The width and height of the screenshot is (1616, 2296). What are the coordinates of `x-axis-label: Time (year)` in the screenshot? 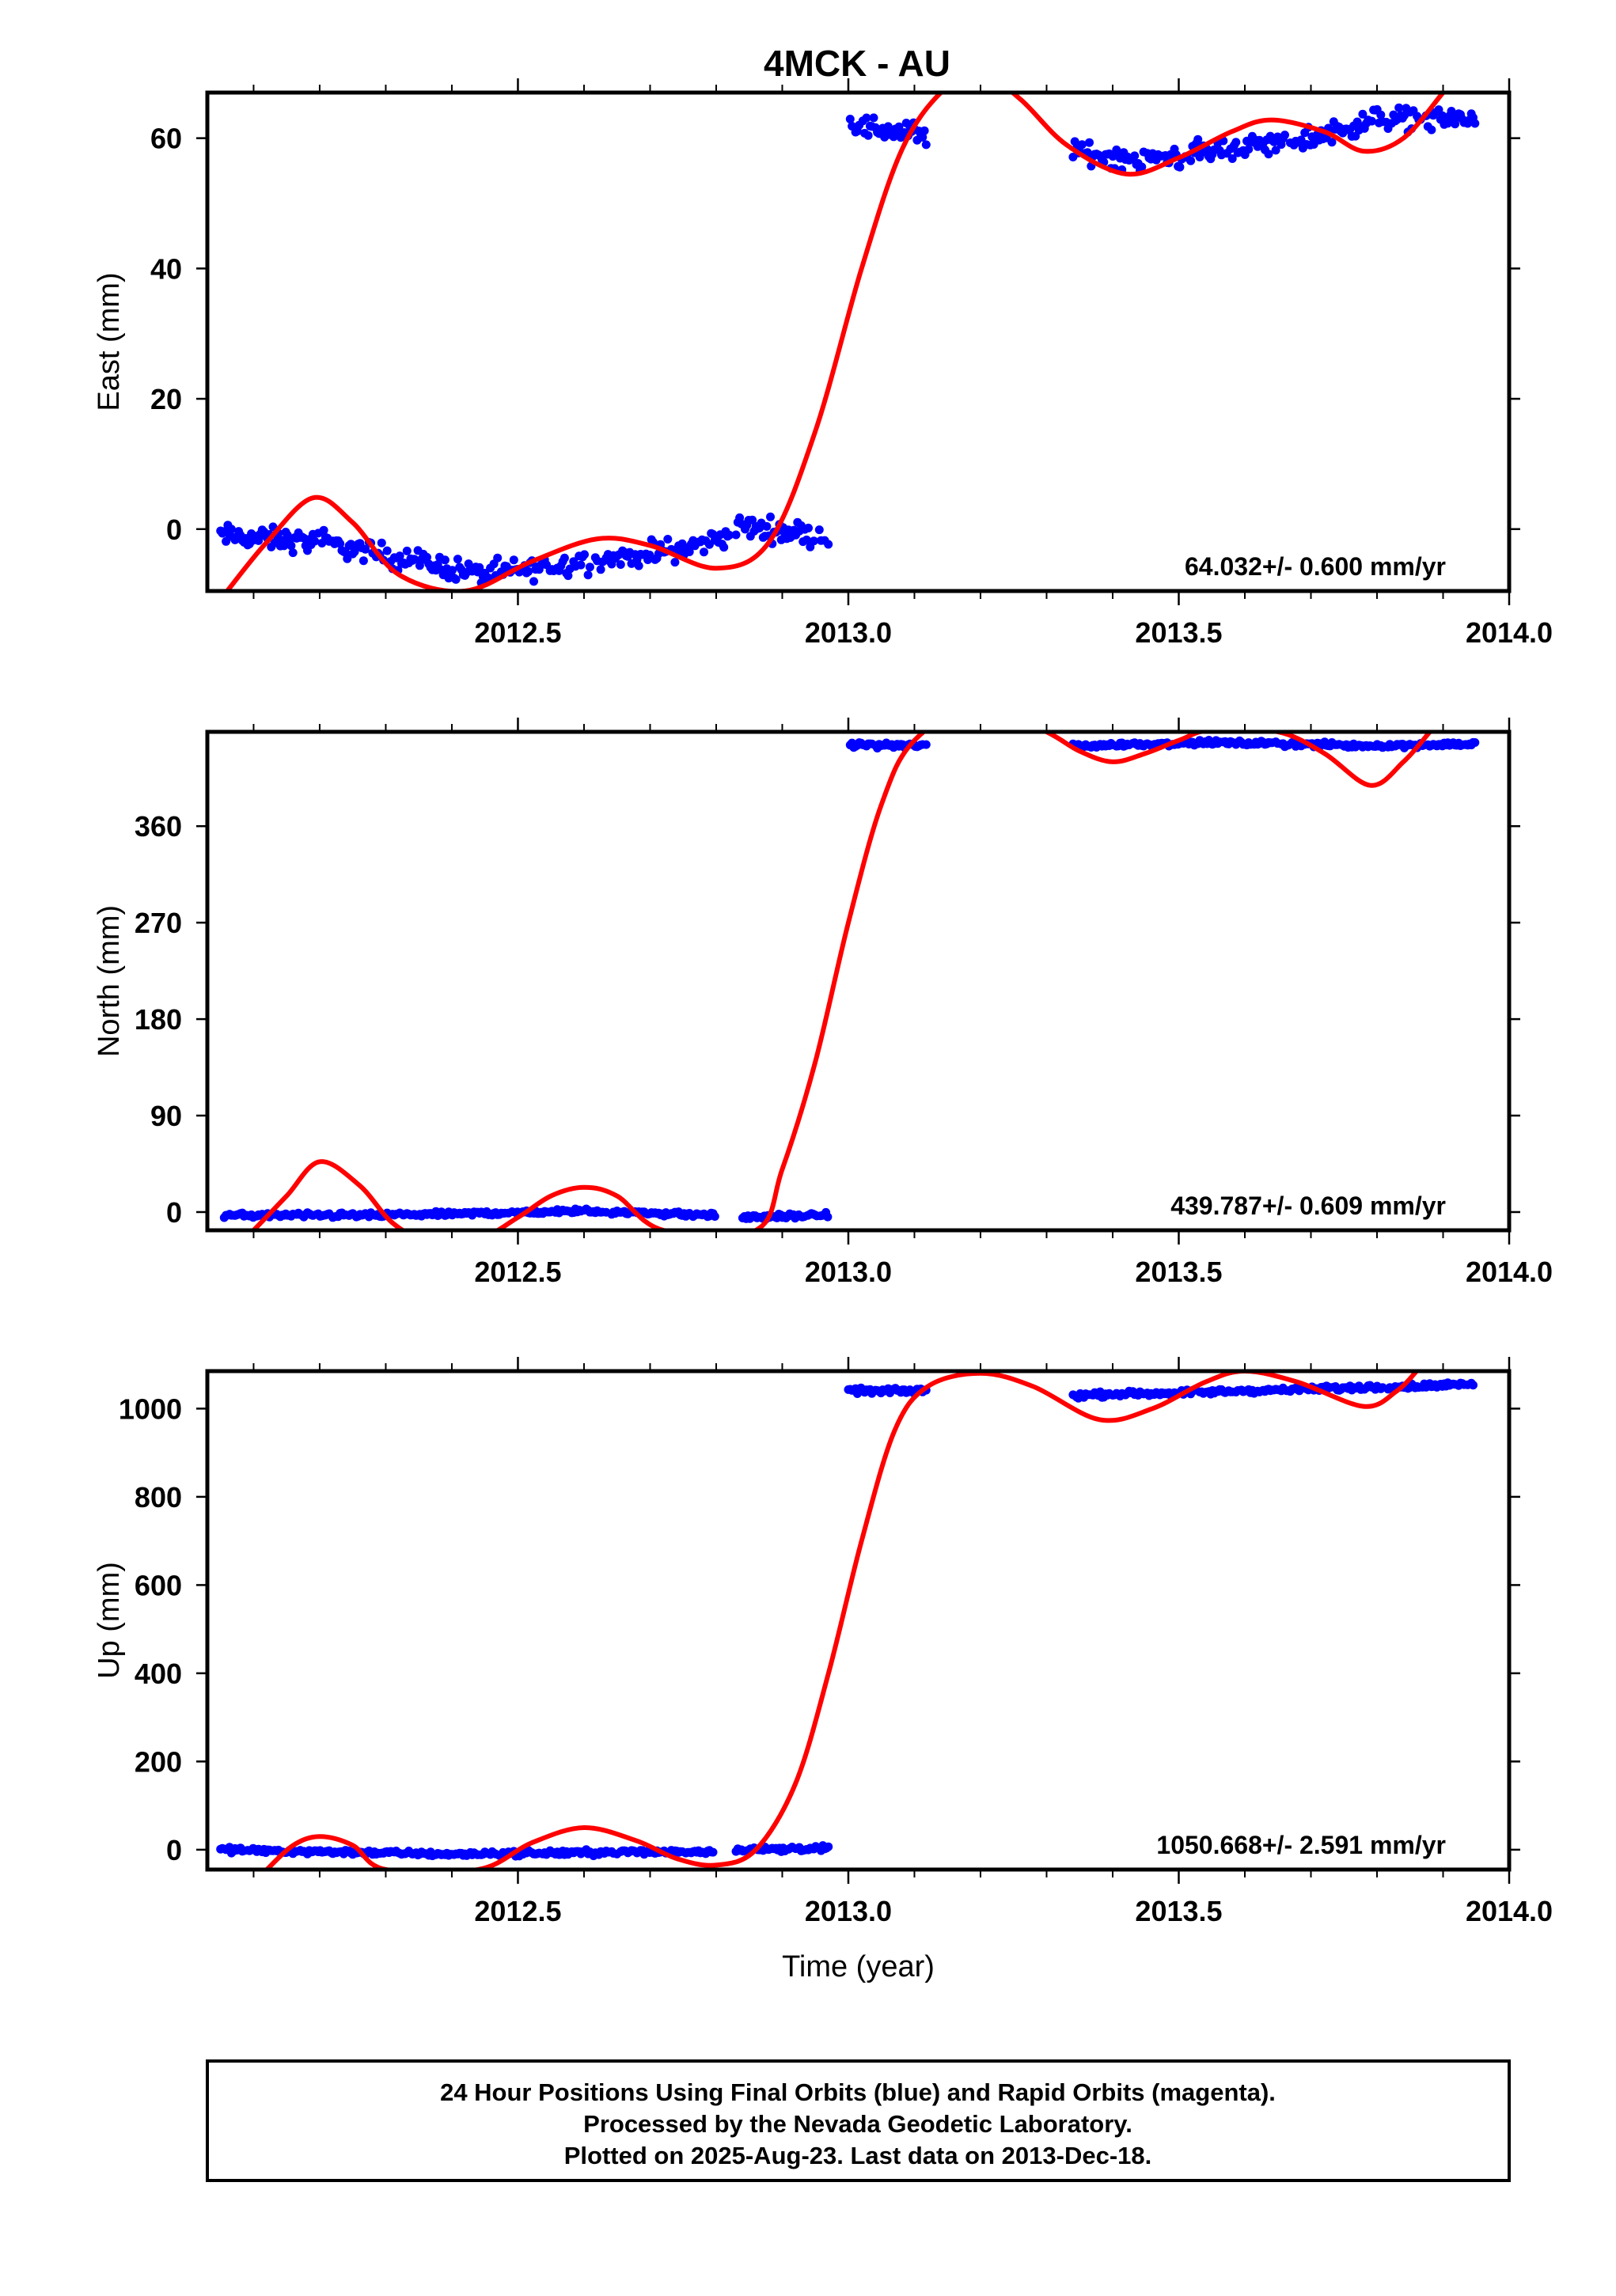 It's located at (858, 1967).